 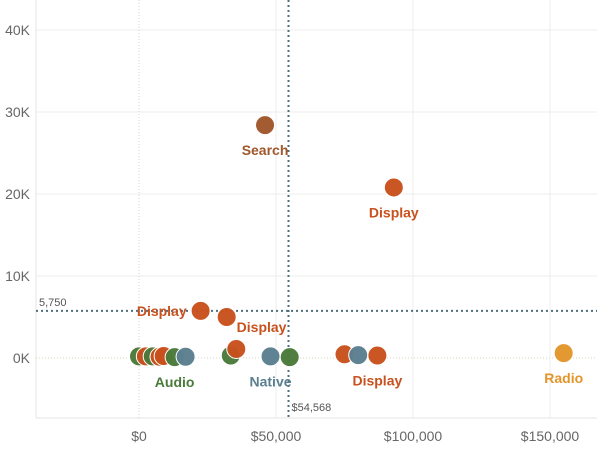 I want to click on point-label-display-6: Display, so click(x=377, y=381).